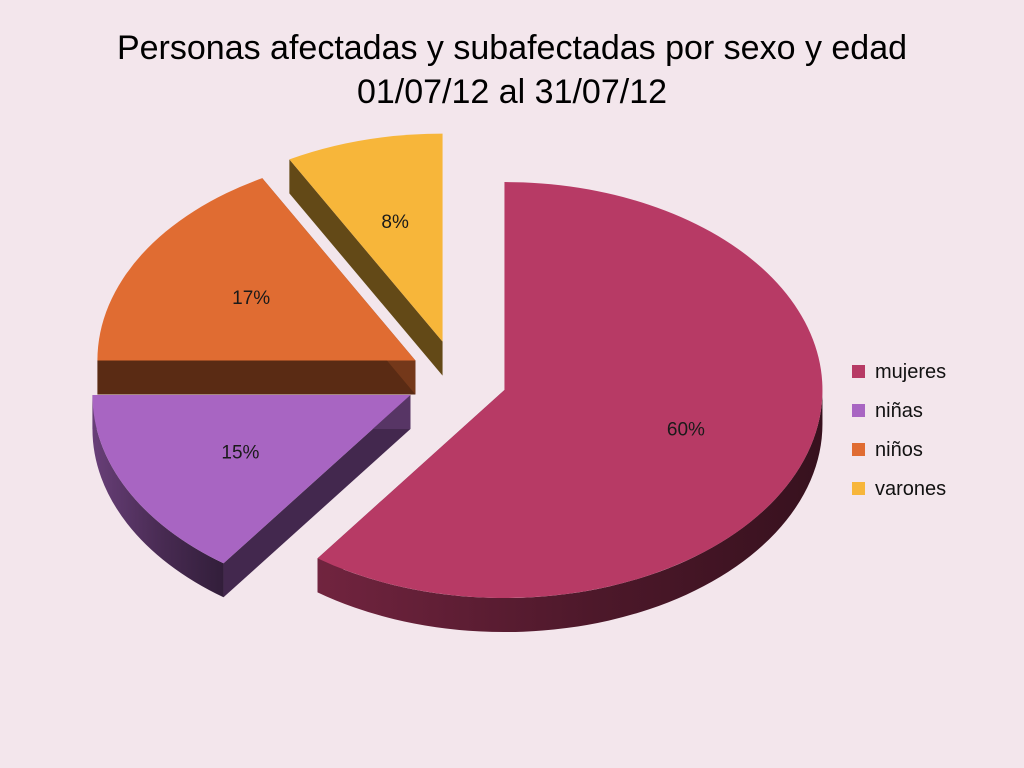 The width and height of the screenshot is (1024, 768). Describe the element at coordinates (256, 269) in the screenshot. I see `slice-top-ninos` at that location.